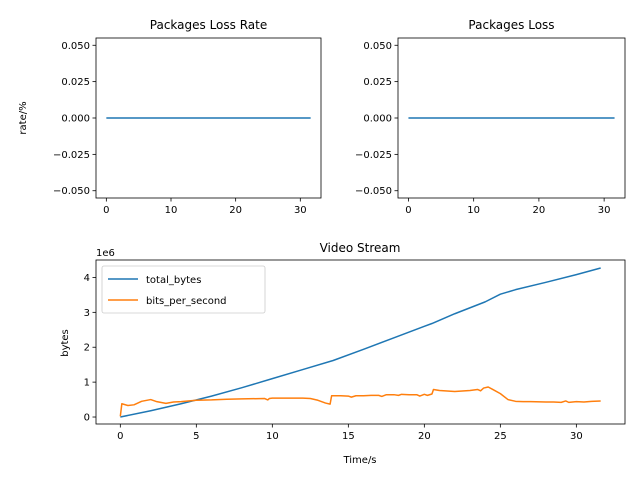 This screenshot has height=480, width=640. I want to click on video-stream-y-tick-label: 2, so click(87, 348).